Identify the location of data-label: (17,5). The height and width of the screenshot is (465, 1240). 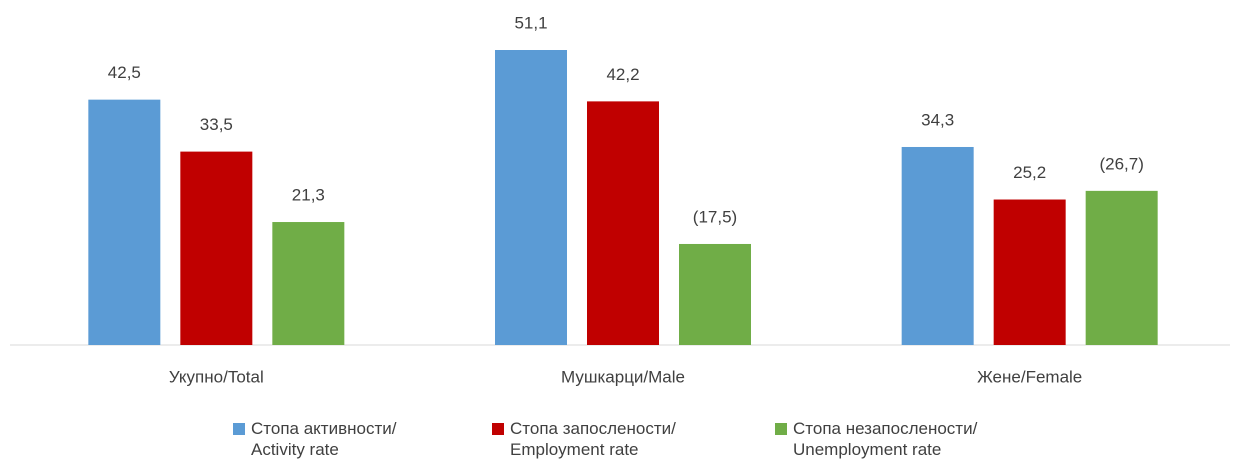
(715, 216).